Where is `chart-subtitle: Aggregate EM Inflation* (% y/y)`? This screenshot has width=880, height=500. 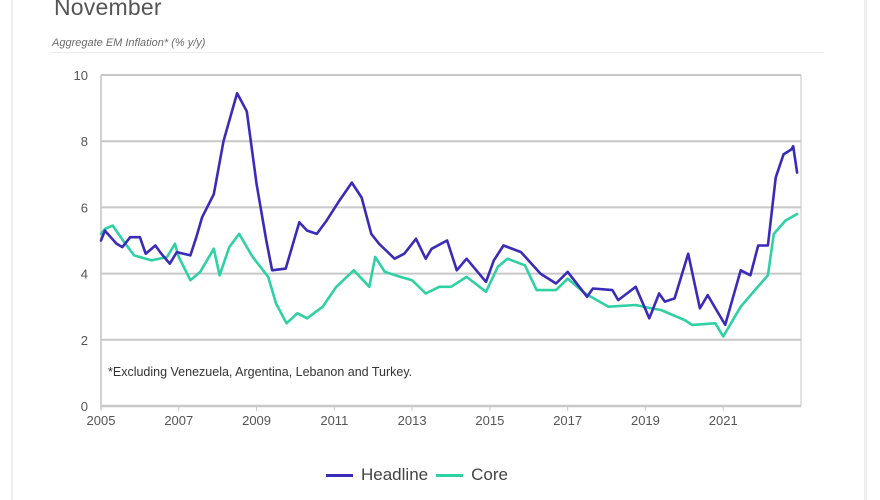
chart-subtitle: Aggregate EM Inflation* (% y/y) is located at coordinates (129, 43).